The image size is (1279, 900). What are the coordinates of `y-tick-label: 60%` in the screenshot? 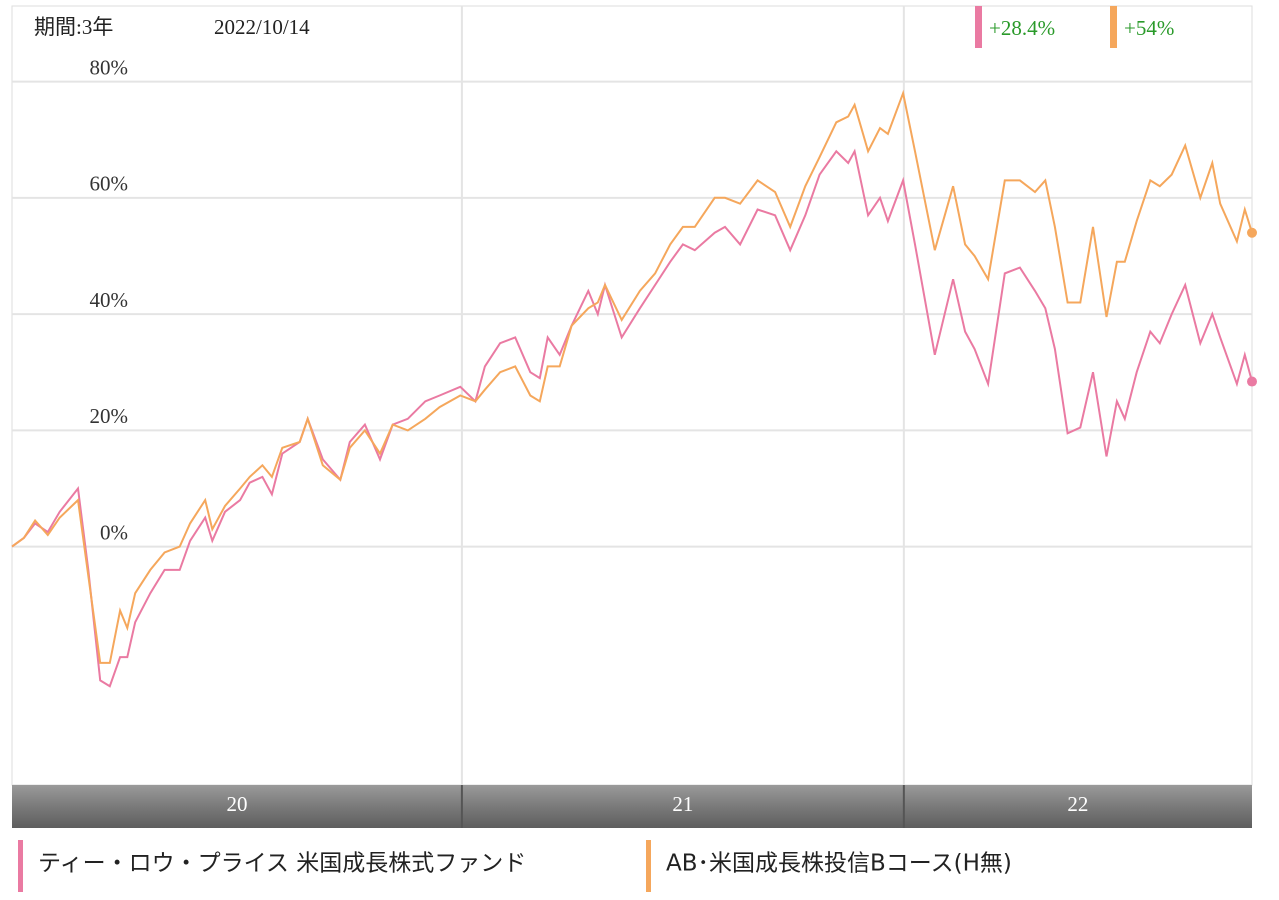 It's located at (109, 184).